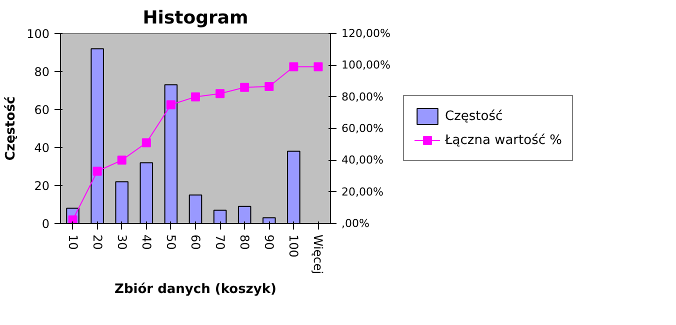  What do you see at coordinates (171, 242) in the screenshot?
I see `x-tick-label: 50` at bounding box center [171, 242].